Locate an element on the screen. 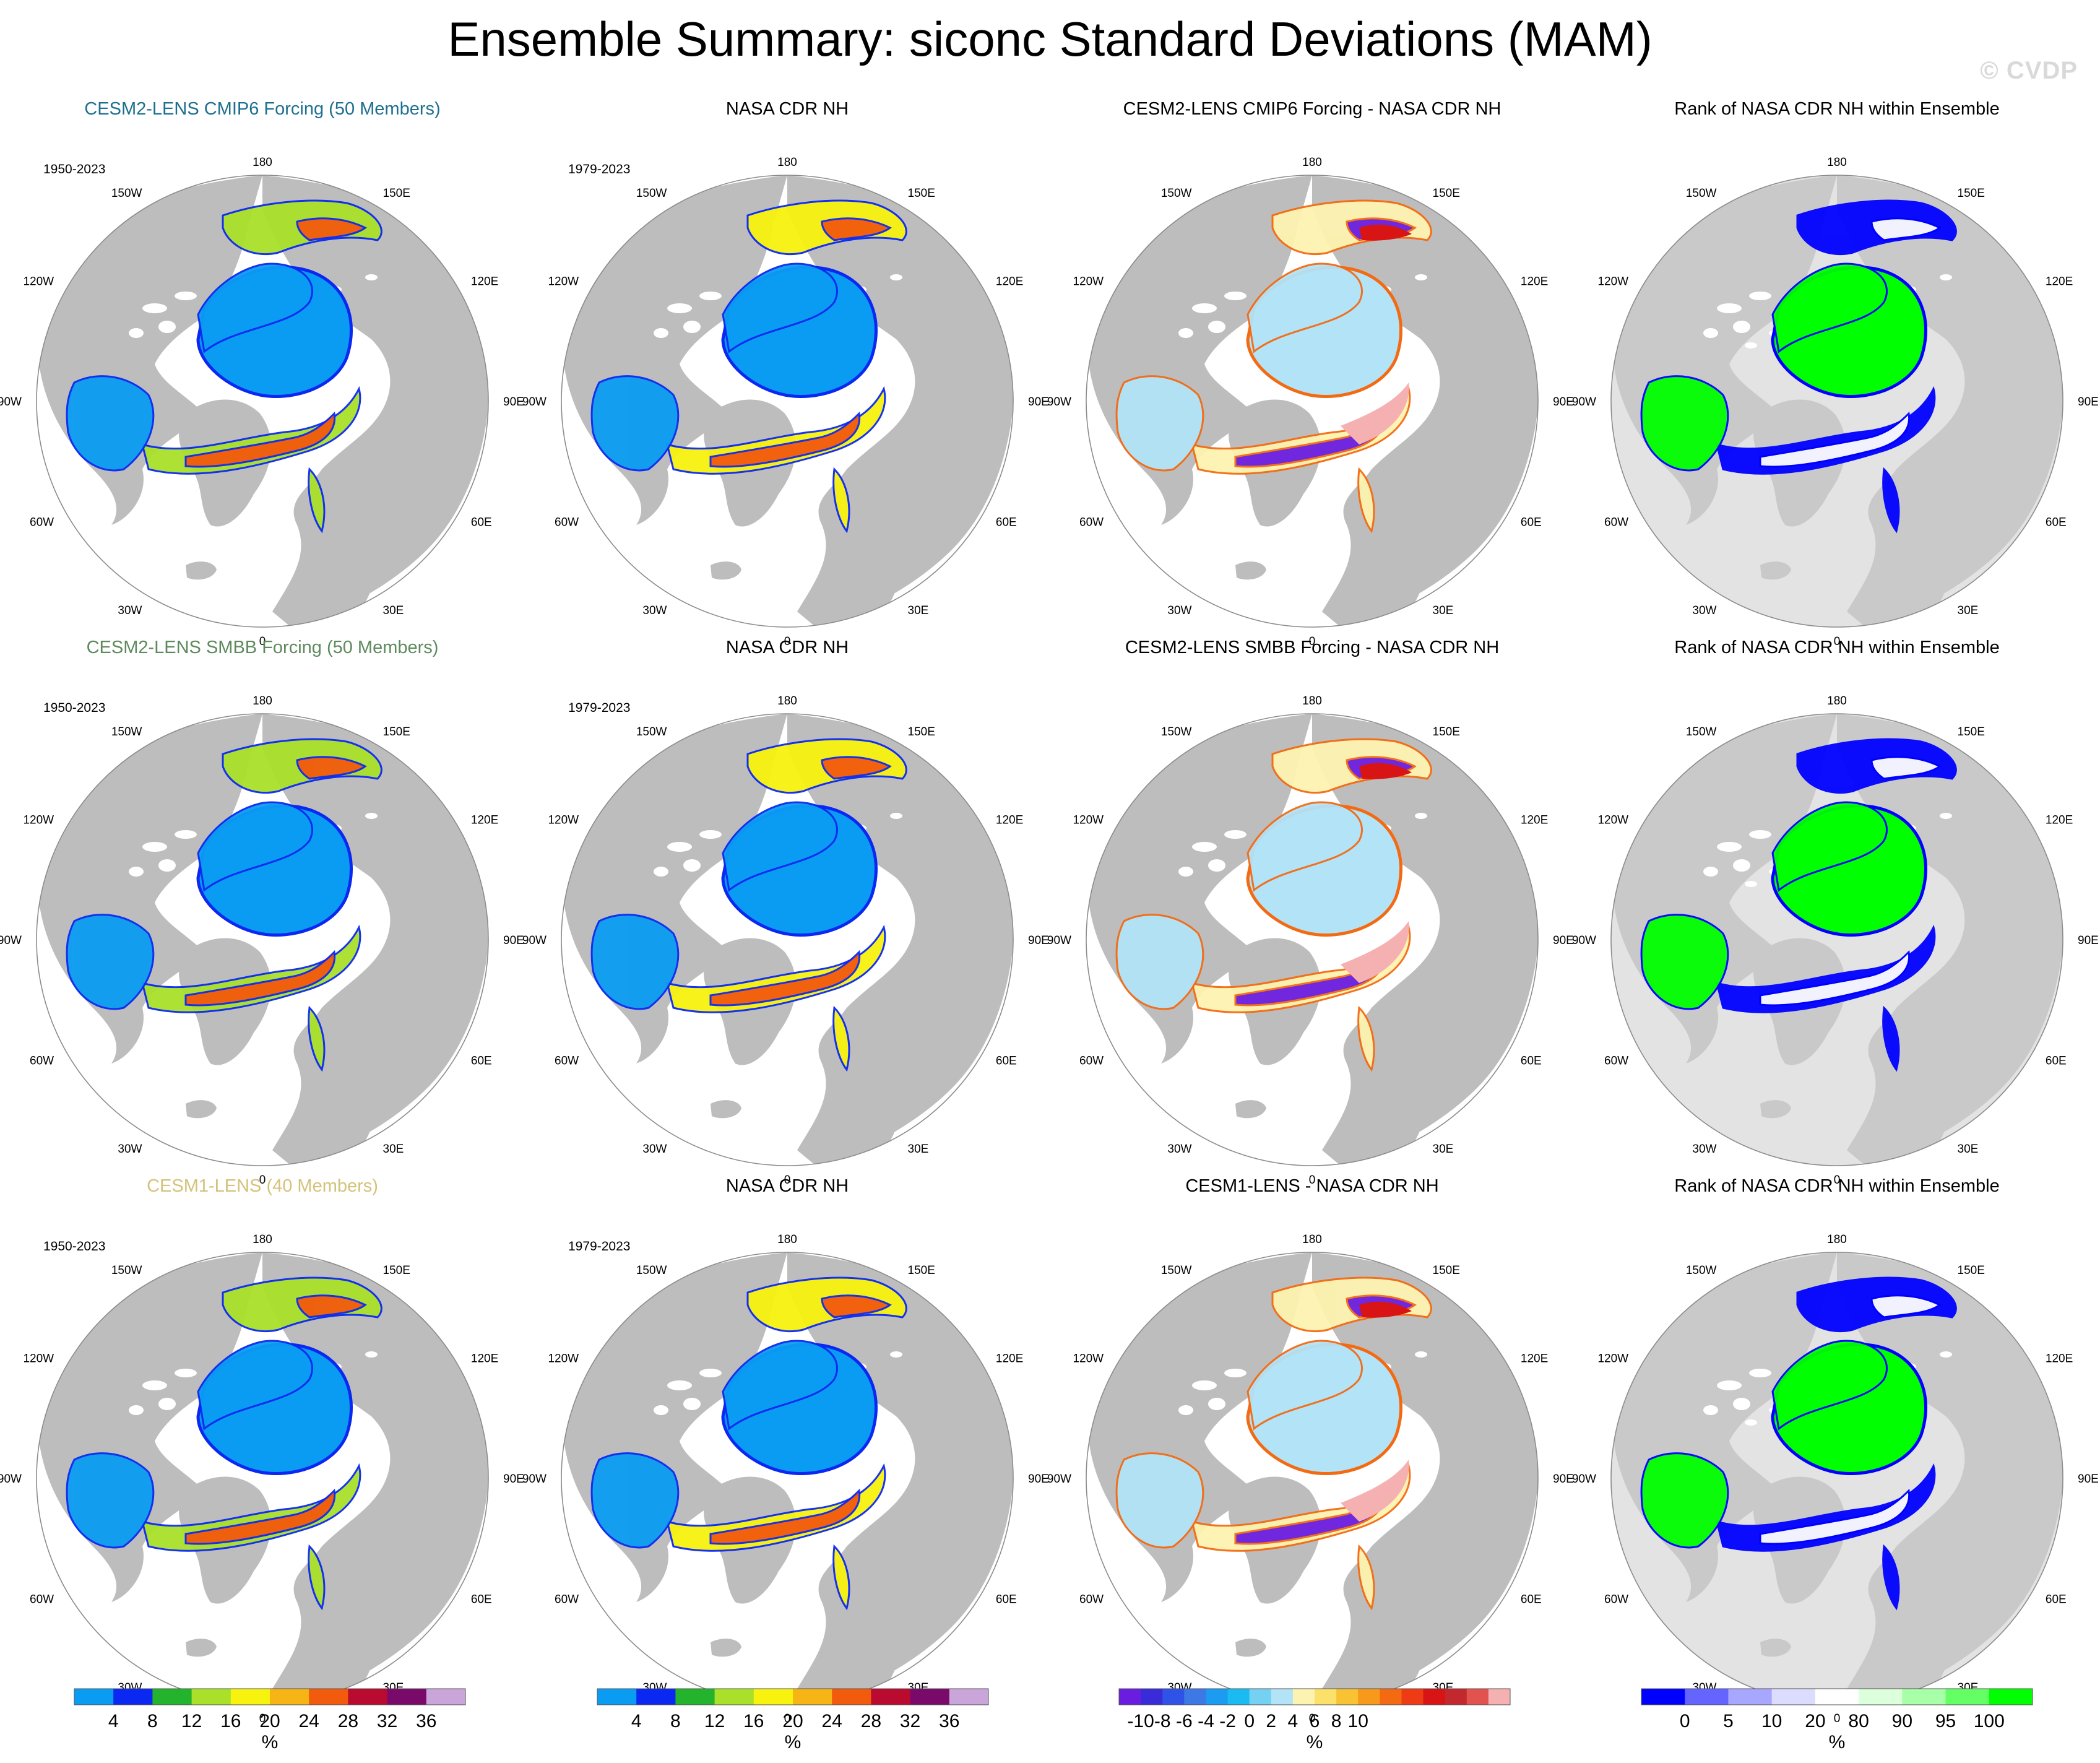 The width and height of the screenshot is (2100, 1763). colorbar-tick-label: 6 is located at coordinates (1315, 1721).